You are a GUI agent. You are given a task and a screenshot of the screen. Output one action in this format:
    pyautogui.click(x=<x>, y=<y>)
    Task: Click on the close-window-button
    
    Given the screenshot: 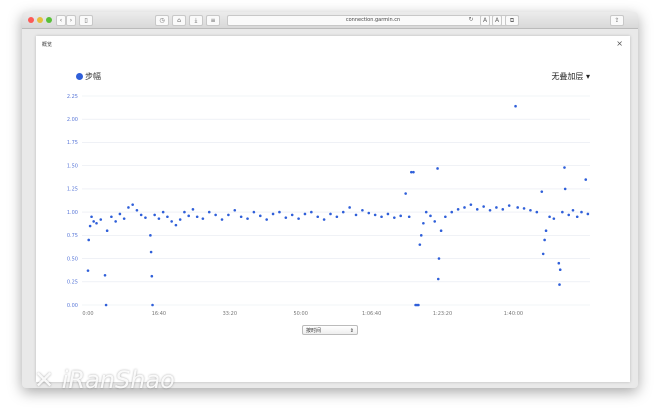 What is the action you would take?
    pyautogui.click(x=31, y=20)
    